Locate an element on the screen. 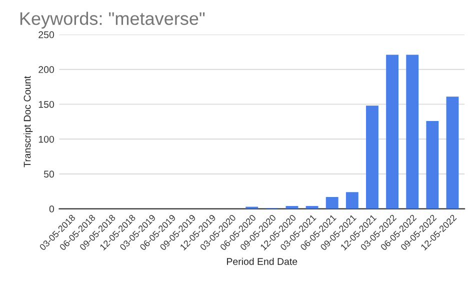  y-tick-label: 150 is located at coordinates (46, 104).